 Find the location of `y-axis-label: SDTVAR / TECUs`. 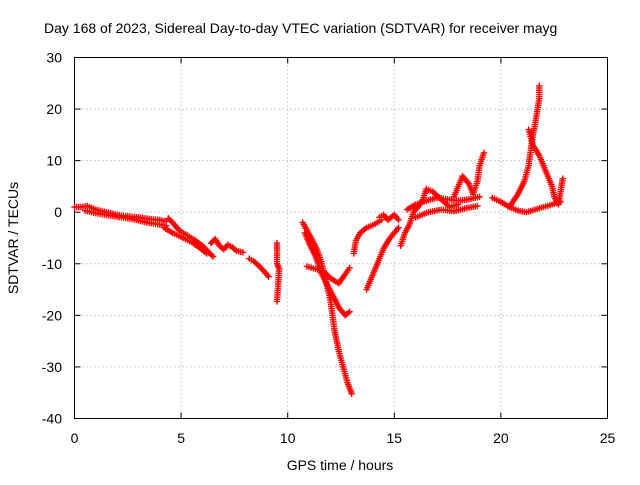

y-axis-label: SDTVAR / TECUs is located at coordinates (13, 238).